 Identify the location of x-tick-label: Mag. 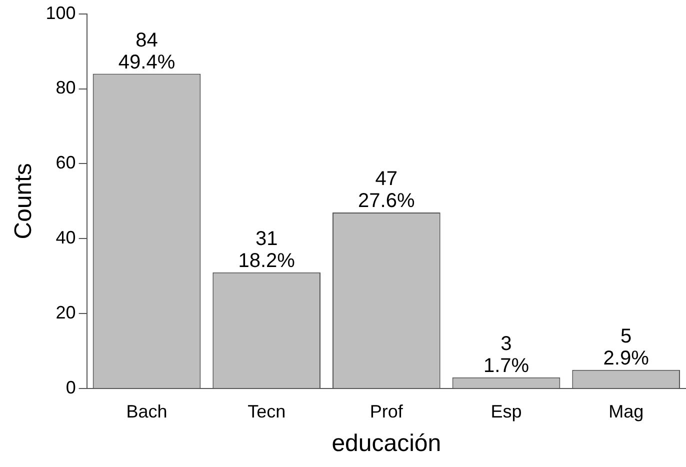
(626, 411).